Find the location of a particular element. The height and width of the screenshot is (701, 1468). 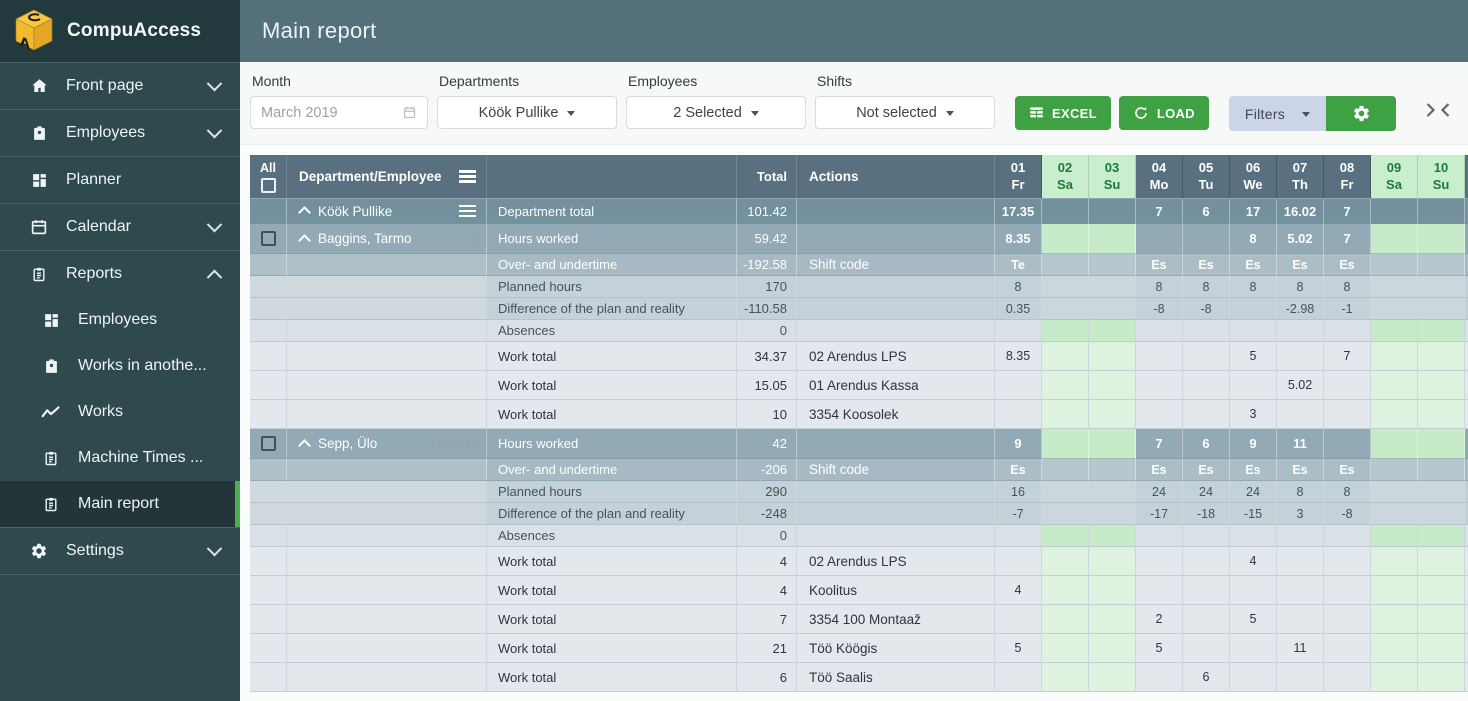

day-header-03: 03 Su is located at coordinates (1112, 177).